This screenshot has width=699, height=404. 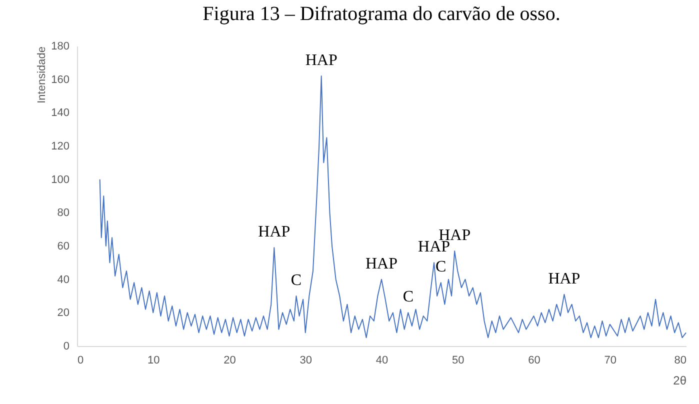 What do you see at coordinates (81, 360) in the screenshot?
I see `x-tick-label: 0` at bounding box center [81, 360].